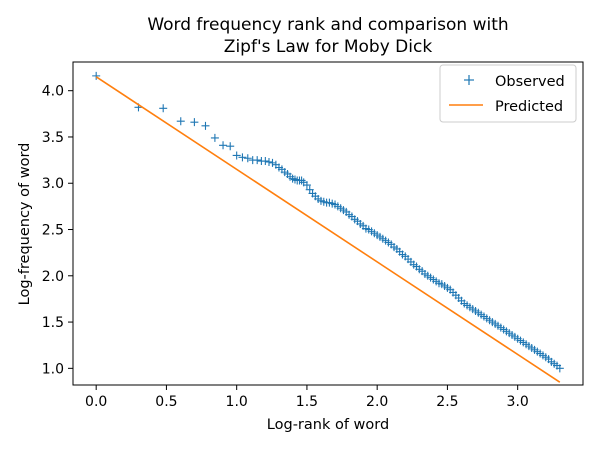  Describe the element at coordinates (327, 25) in the screenshot. I see `chart-title-line-1: Word frequency rank and comparison with` at that location.